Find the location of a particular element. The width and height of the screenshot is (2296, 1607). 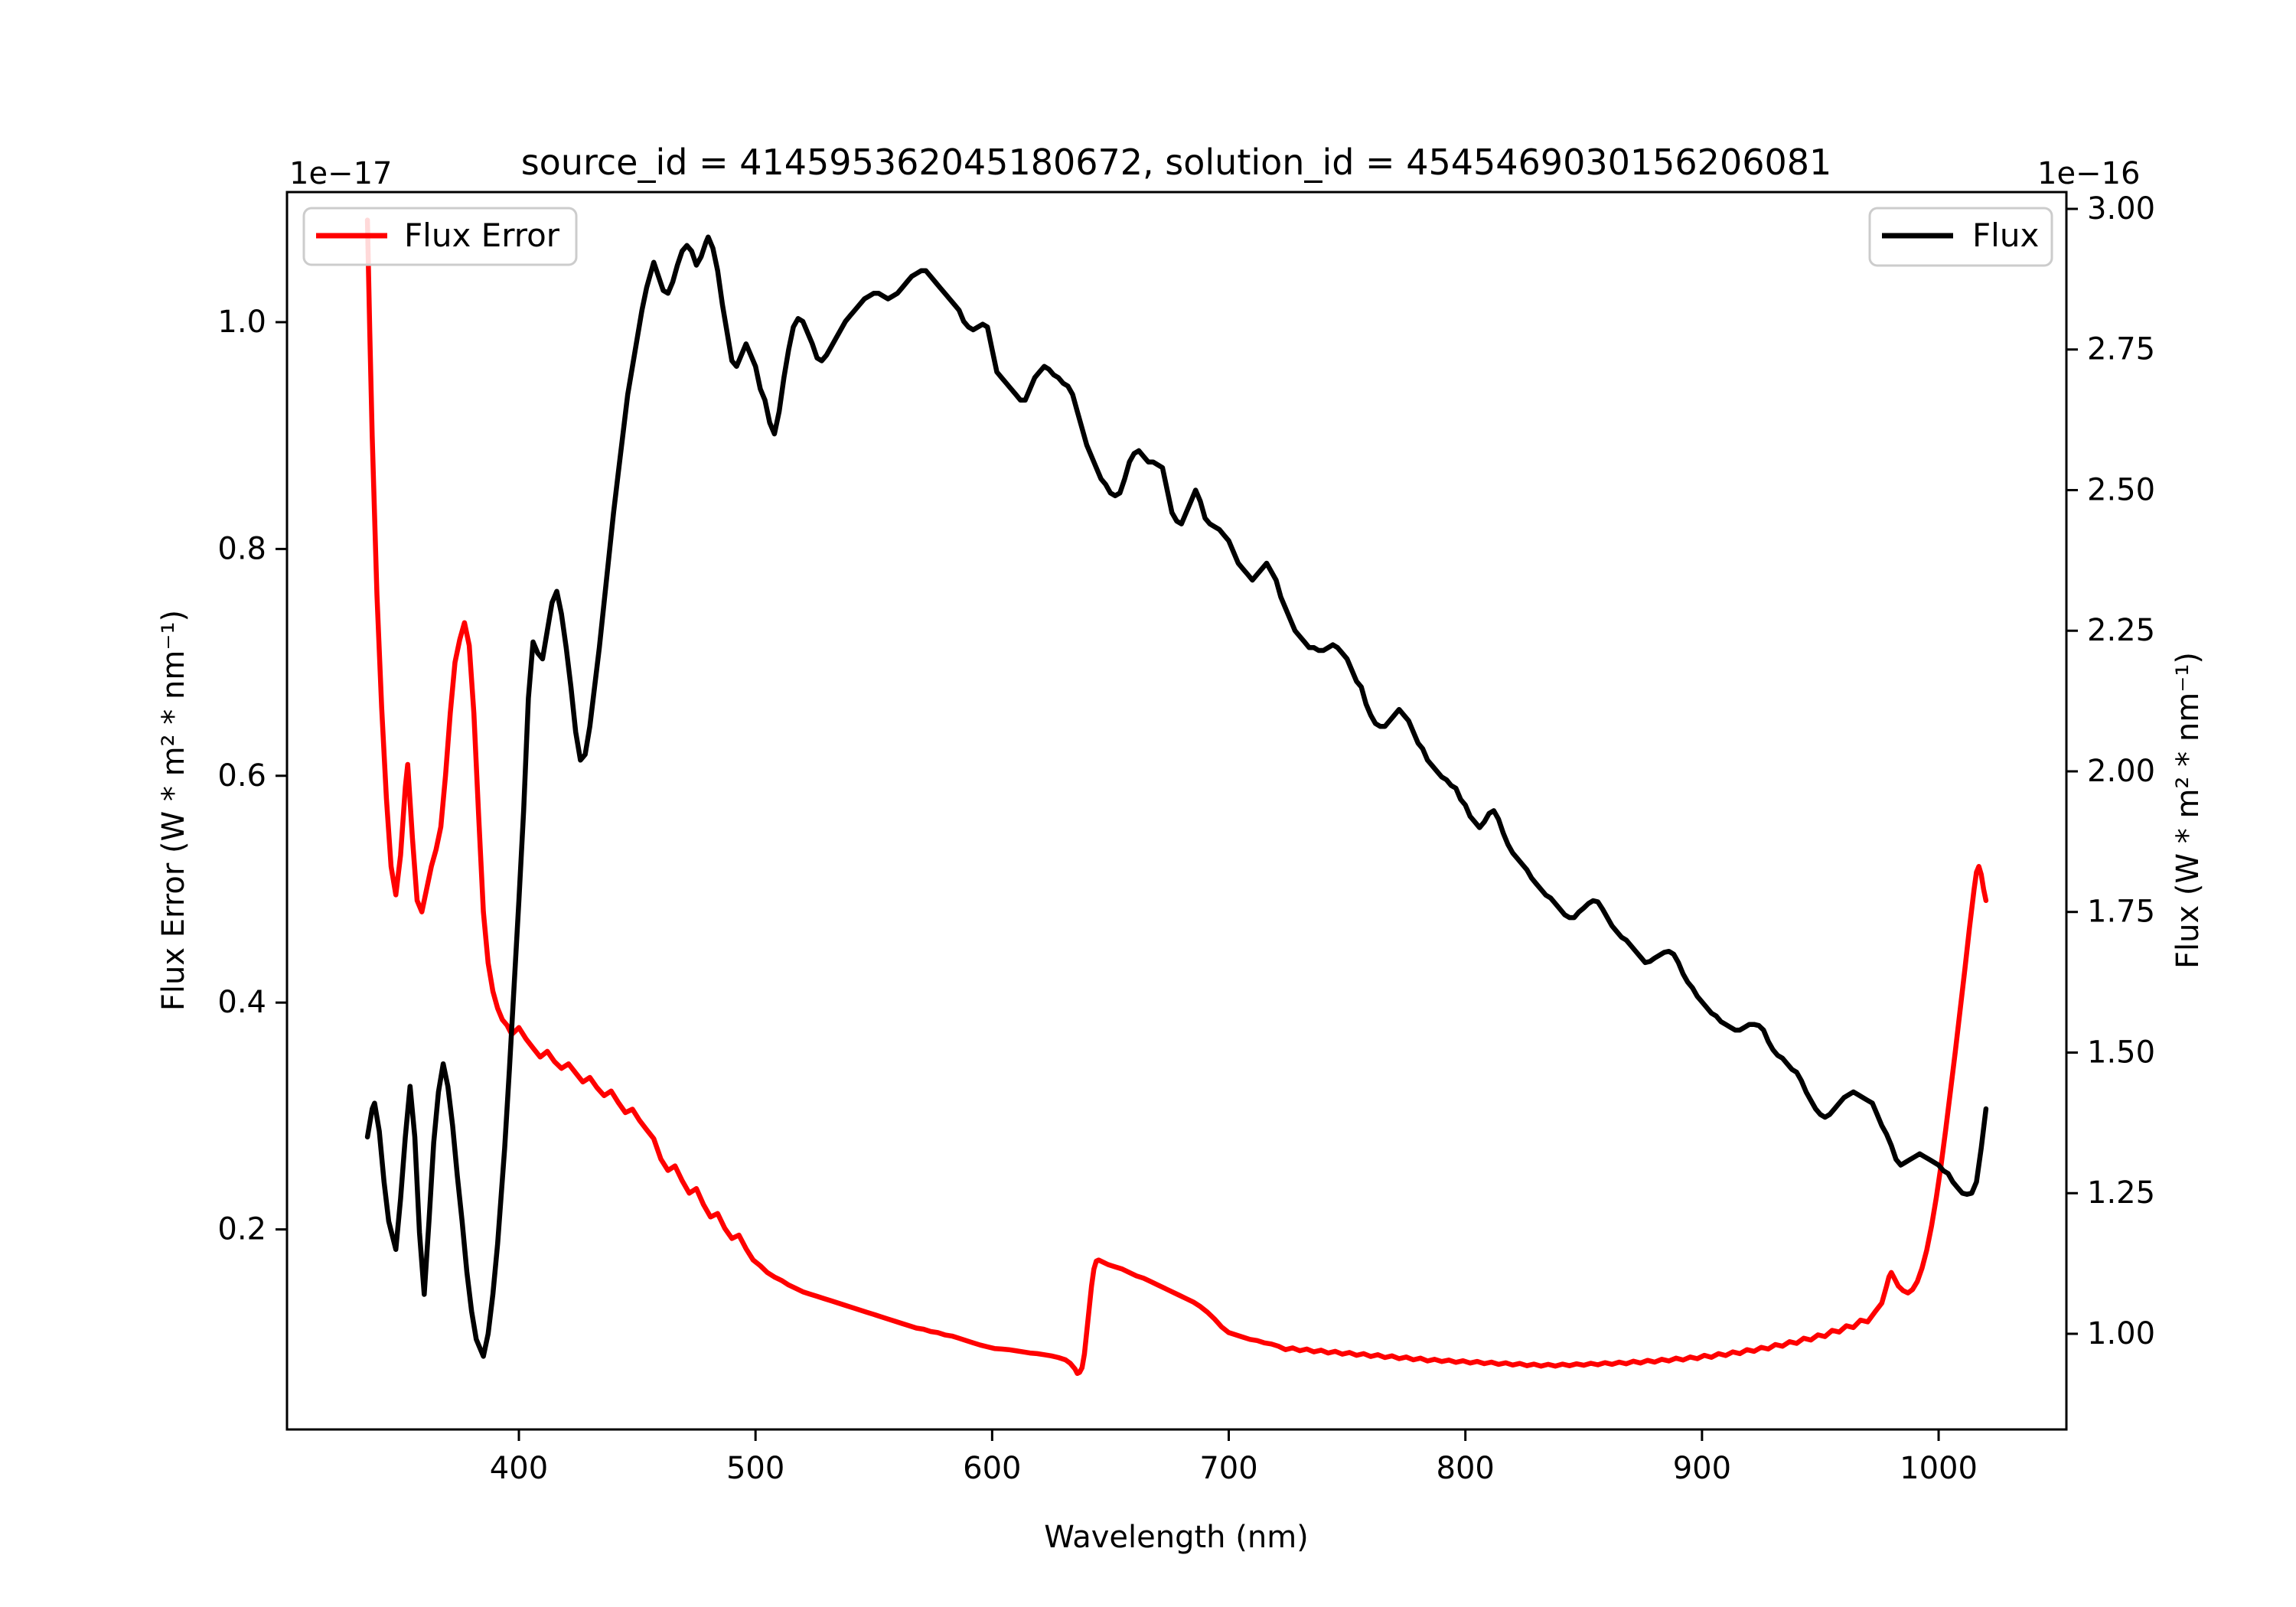

y-left-tick-label: 0.8 is located at coordinates (241, 548).